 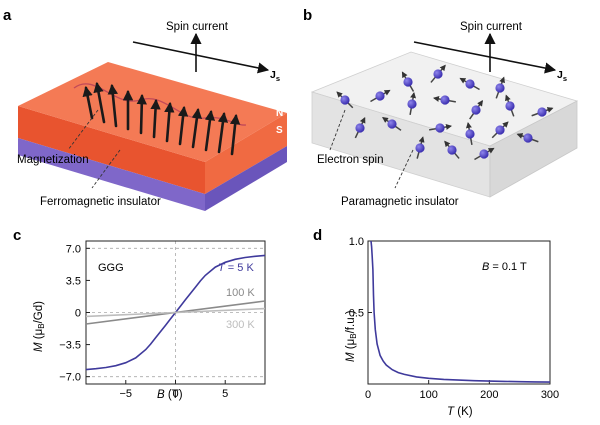 What do you see at coordinates (7, 15) in the screenshot?
I see `panel-a-label: a` at bounding box center [7, 15].